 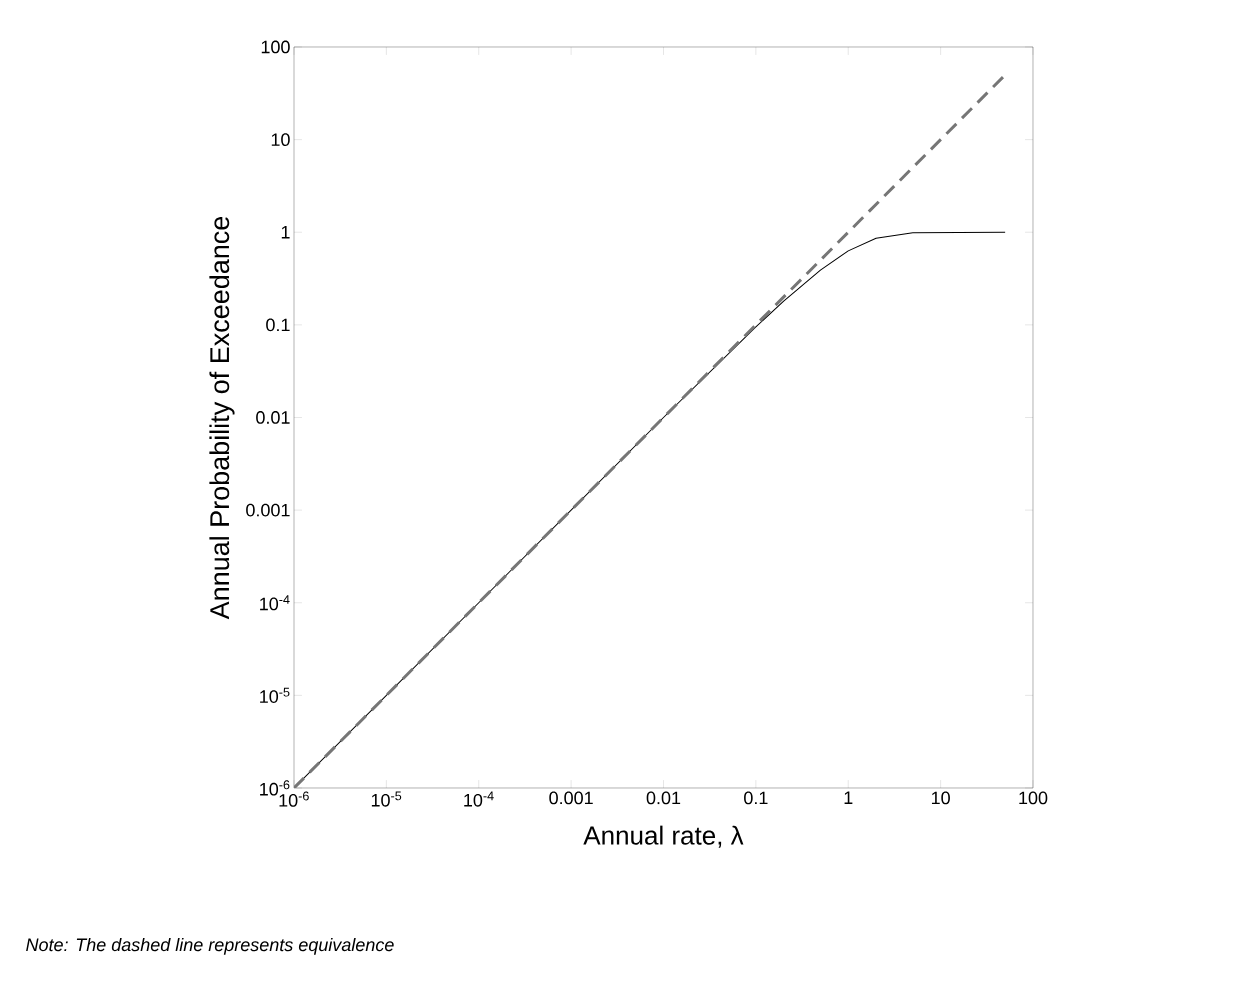 What do you see at coordinates (280, 139) in the screenshot?
I see `y-tick-label: 10` at bounding box center [280, 139].